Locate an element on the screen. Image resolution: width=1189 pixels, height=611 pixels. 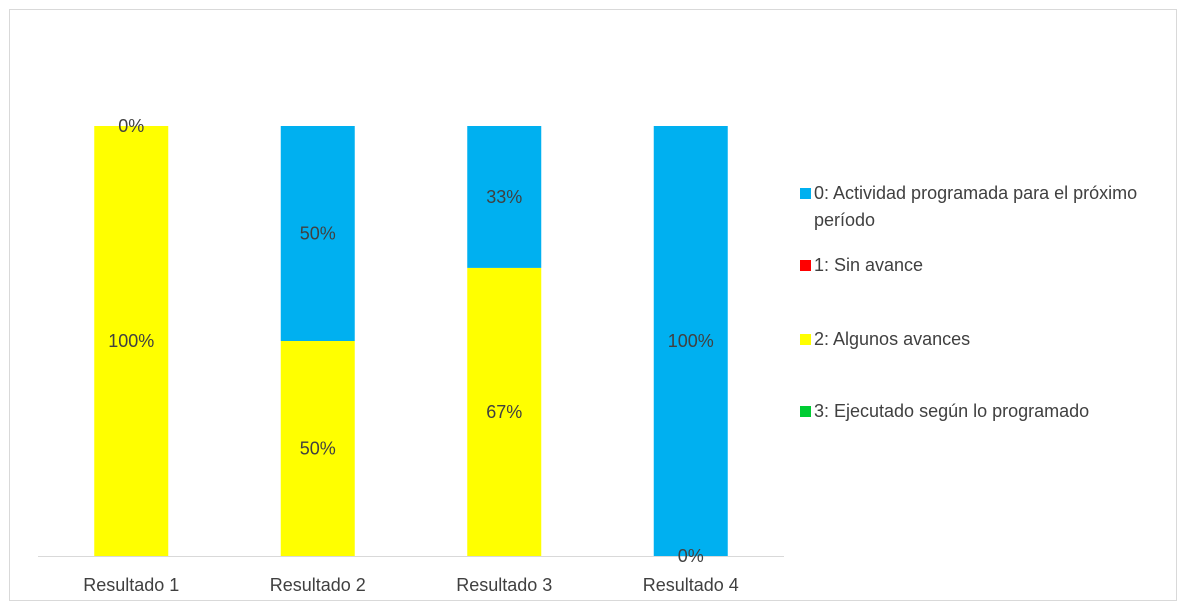
legend-swatch-green is located at coordinates (805, 411).